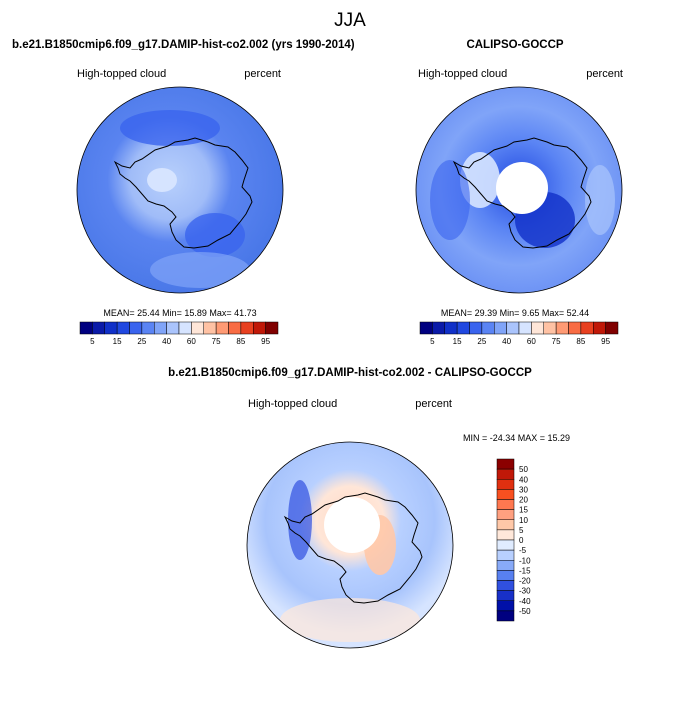 The width and height of the screenshot is (700, 705). Describe the element at coordinates (525, 611) in the screenshot. I see `colorbar-label: -50` at that location.